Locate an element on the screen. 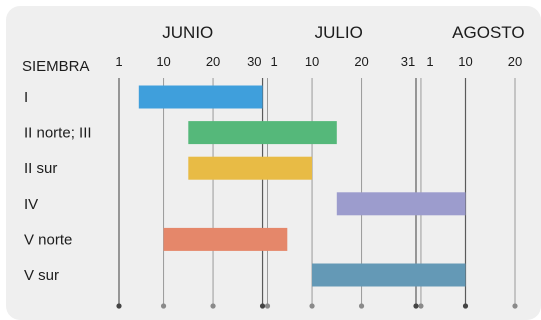 The height and width of the screenshot is (320, 541). row-label: V norte is located at coordinates (48, 239).